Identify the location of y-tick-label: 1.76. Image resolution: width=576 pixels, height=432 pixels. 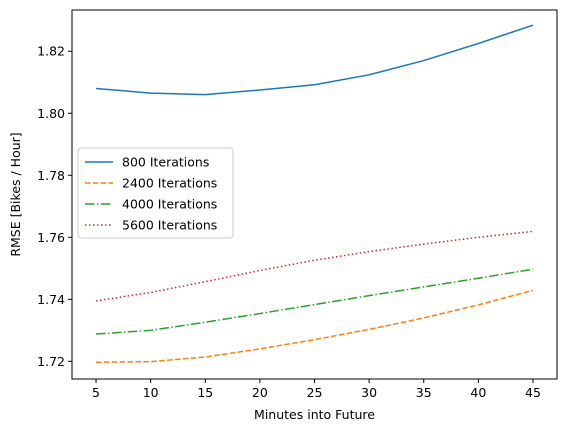
(51, 237).